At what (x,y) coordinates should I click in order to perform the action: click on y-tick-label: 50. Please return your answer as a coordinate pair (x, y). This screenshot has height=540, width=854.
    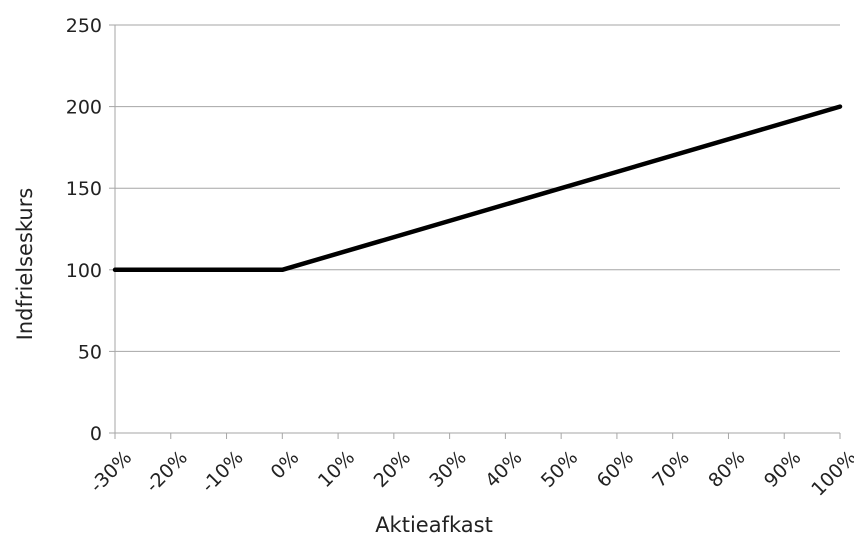
    Looking at the image, I should click on (90, 352).